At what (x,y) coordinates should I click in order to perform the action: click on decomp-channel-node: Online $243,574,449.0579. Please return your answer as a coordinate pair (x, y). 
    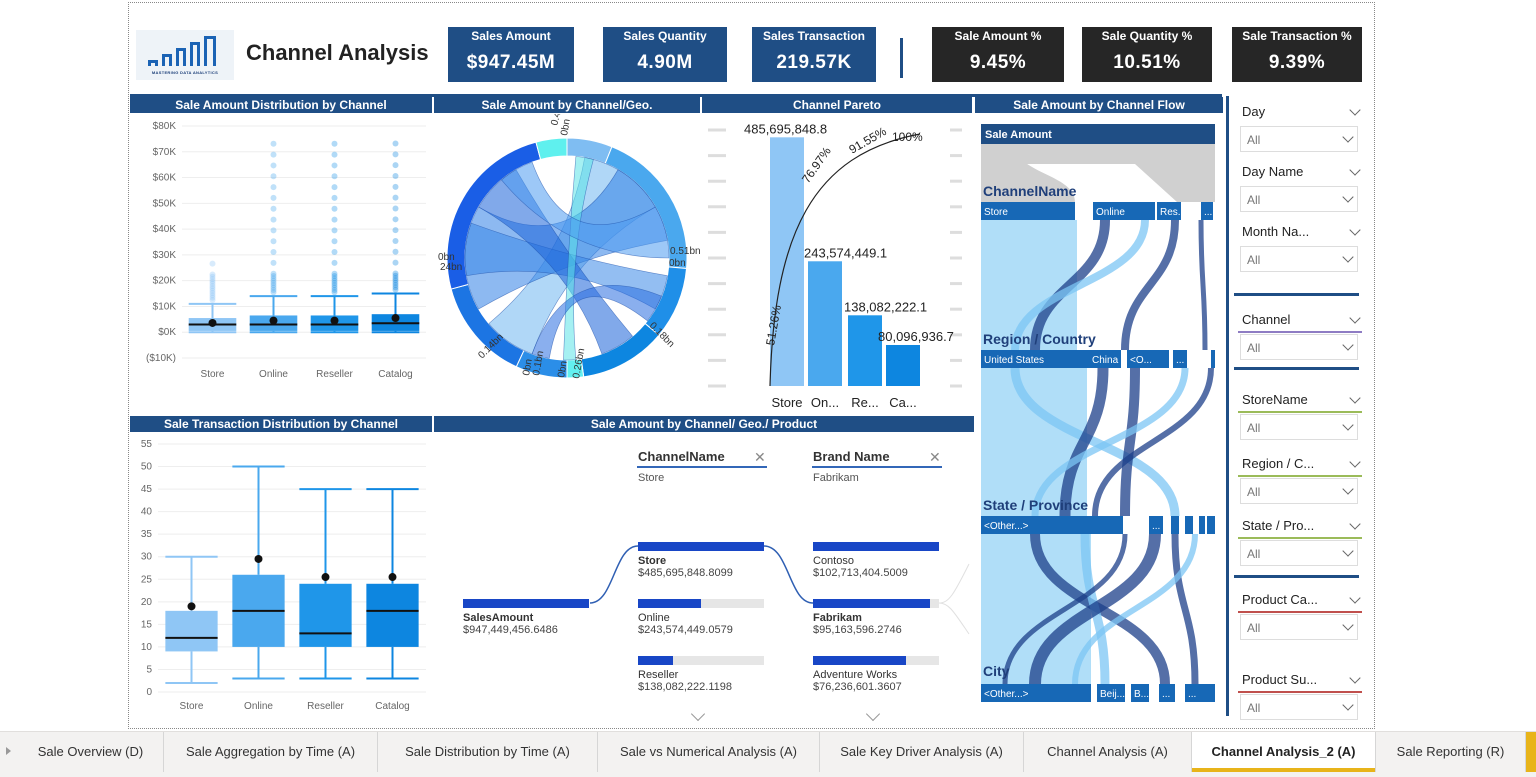
    Looking at the image, I should click on (701, 617).